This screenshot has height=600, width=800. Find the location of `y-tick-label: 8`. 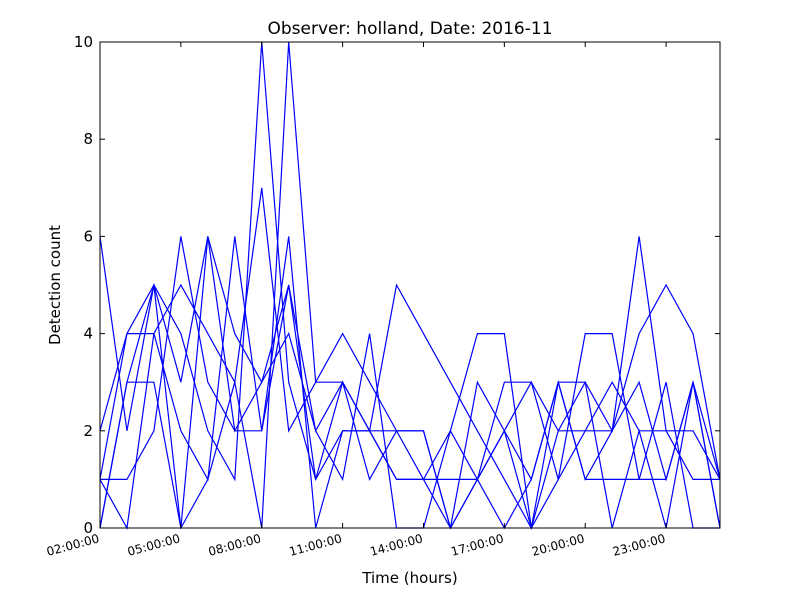

y-tick-label: 8 is located at coordinates (88, 139).